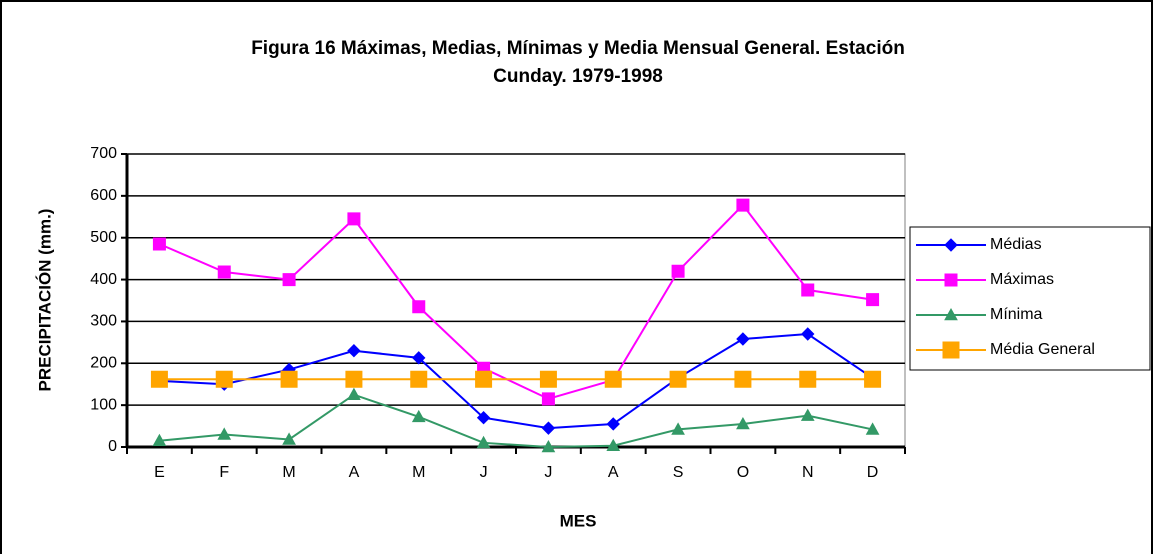 The width and height of the screenshot is (1154, 554). I want to click on x-tick-label: N, so click(808, 472).